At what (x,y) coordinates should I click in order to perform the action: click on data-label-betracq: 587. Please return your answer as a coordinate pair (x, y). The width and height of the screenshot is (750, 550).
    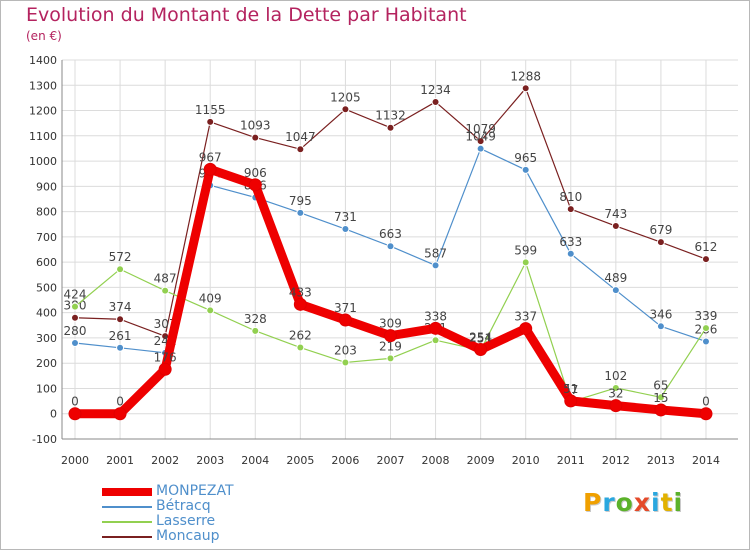
    Looking at the image, I should click on (435, 253).